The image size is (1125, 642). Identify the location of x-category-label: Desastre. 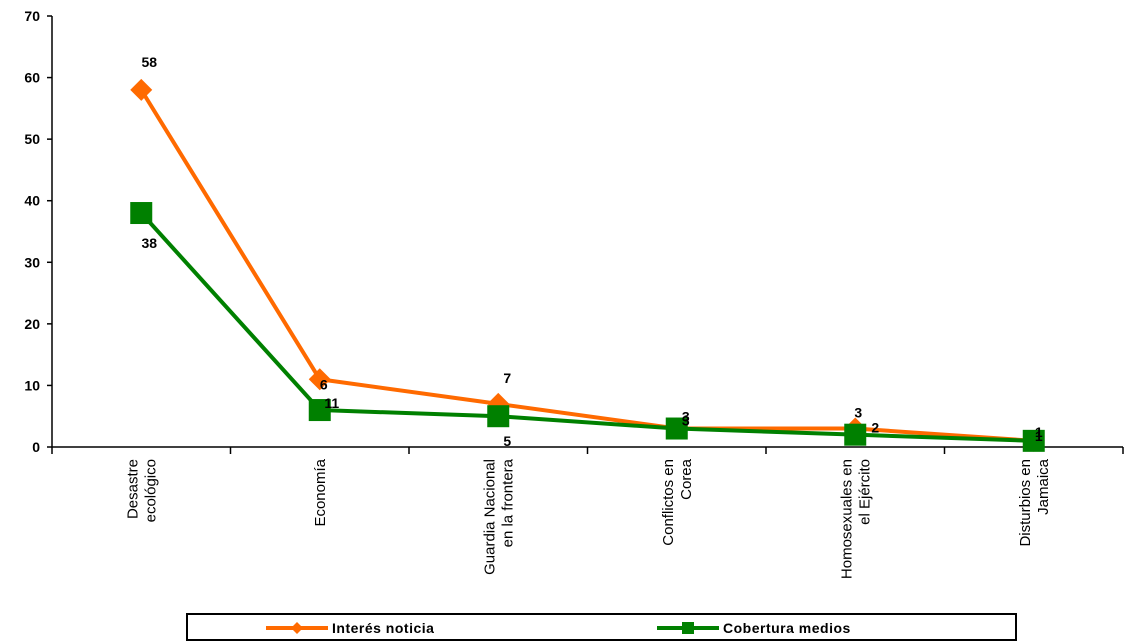
(132, 489).